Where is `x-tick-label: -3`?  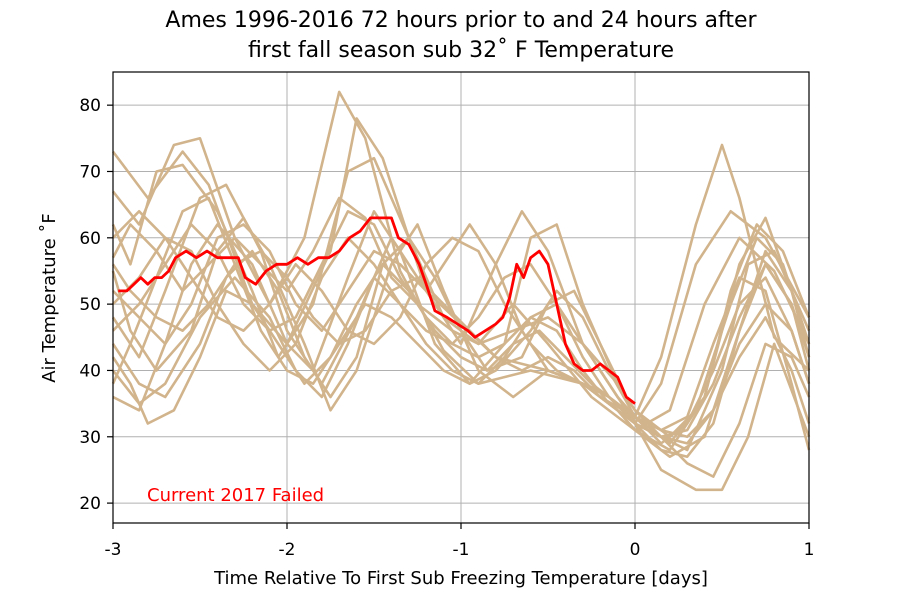 x-tick-label: -3 is located at coordinates (113, 550).